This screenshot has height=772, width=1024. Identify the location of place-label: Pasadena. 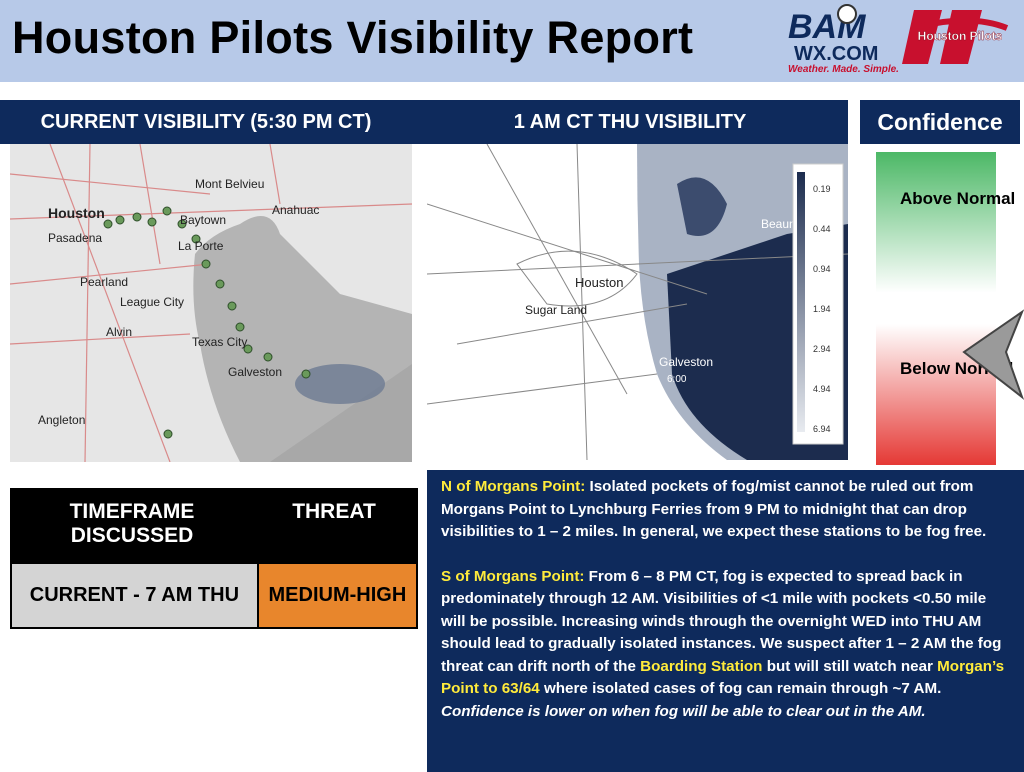
(75, 238).